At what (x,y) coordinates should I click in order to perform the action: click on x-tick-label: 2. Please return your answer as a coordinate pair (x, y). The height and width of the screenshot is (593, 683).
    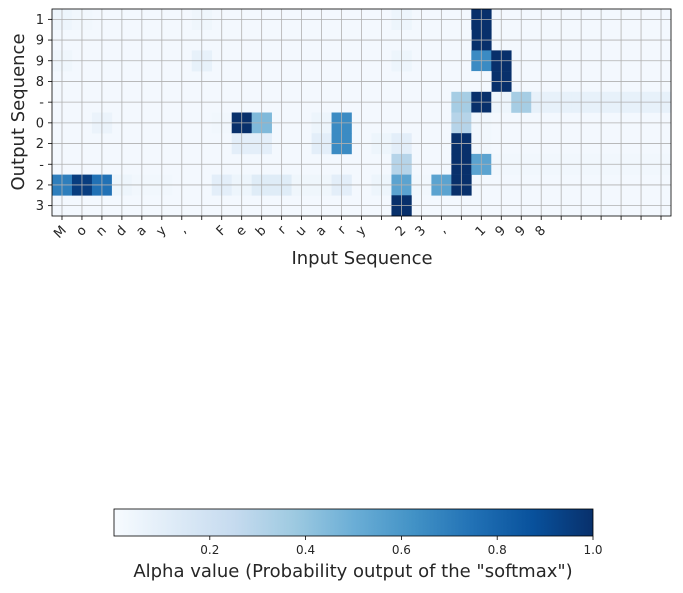
    Looking at the image, I should click on (401, 231).